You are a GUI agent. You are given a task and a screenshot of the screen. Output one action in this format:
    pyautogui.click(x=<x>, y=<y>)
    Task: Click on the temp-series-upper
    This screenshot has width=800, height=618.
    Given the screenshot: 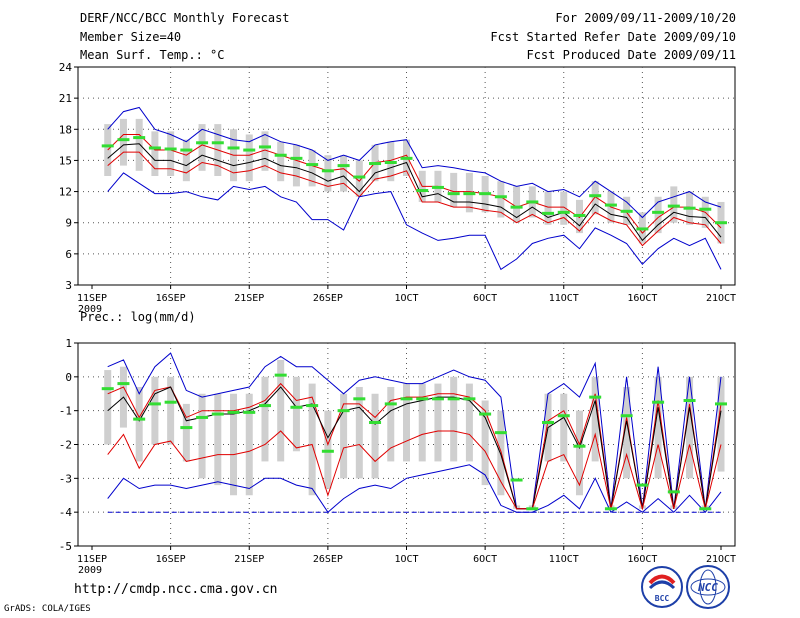 What is the action you would take?
    pyautogui.click(x=414, y=184)
    